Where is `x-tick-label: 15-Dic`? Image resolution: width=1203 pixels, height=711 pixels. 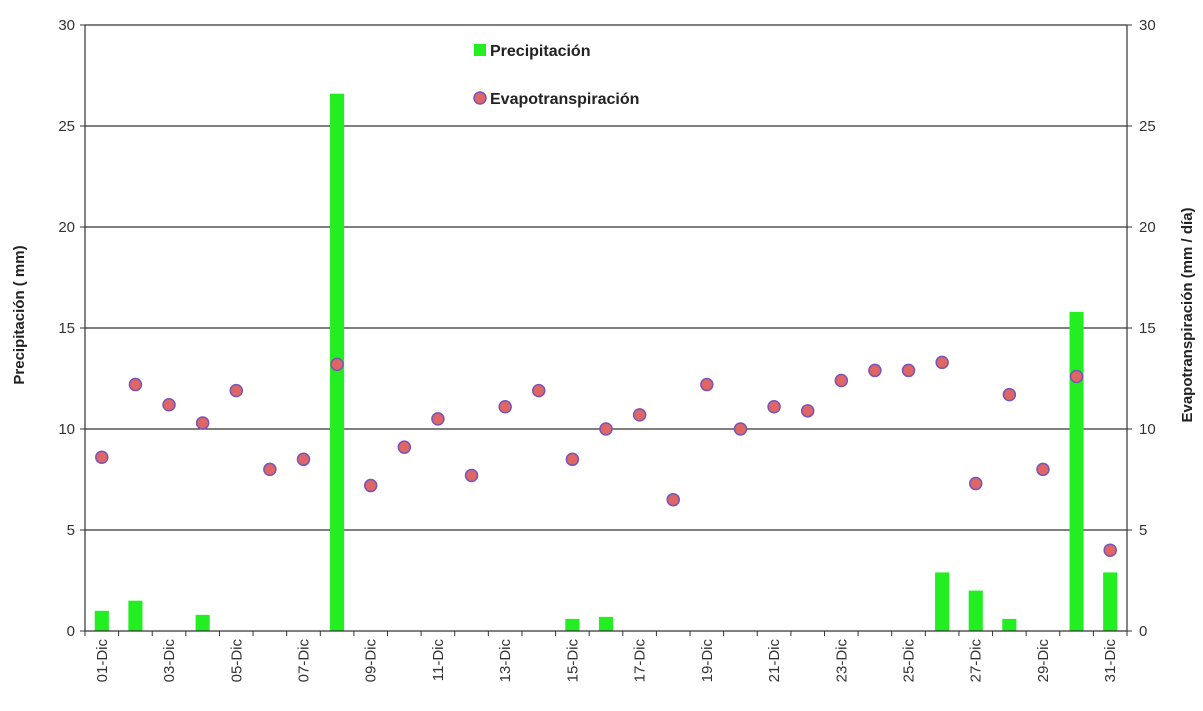
x-tick-label: 15-Dic is located at coordinates (572, 661).